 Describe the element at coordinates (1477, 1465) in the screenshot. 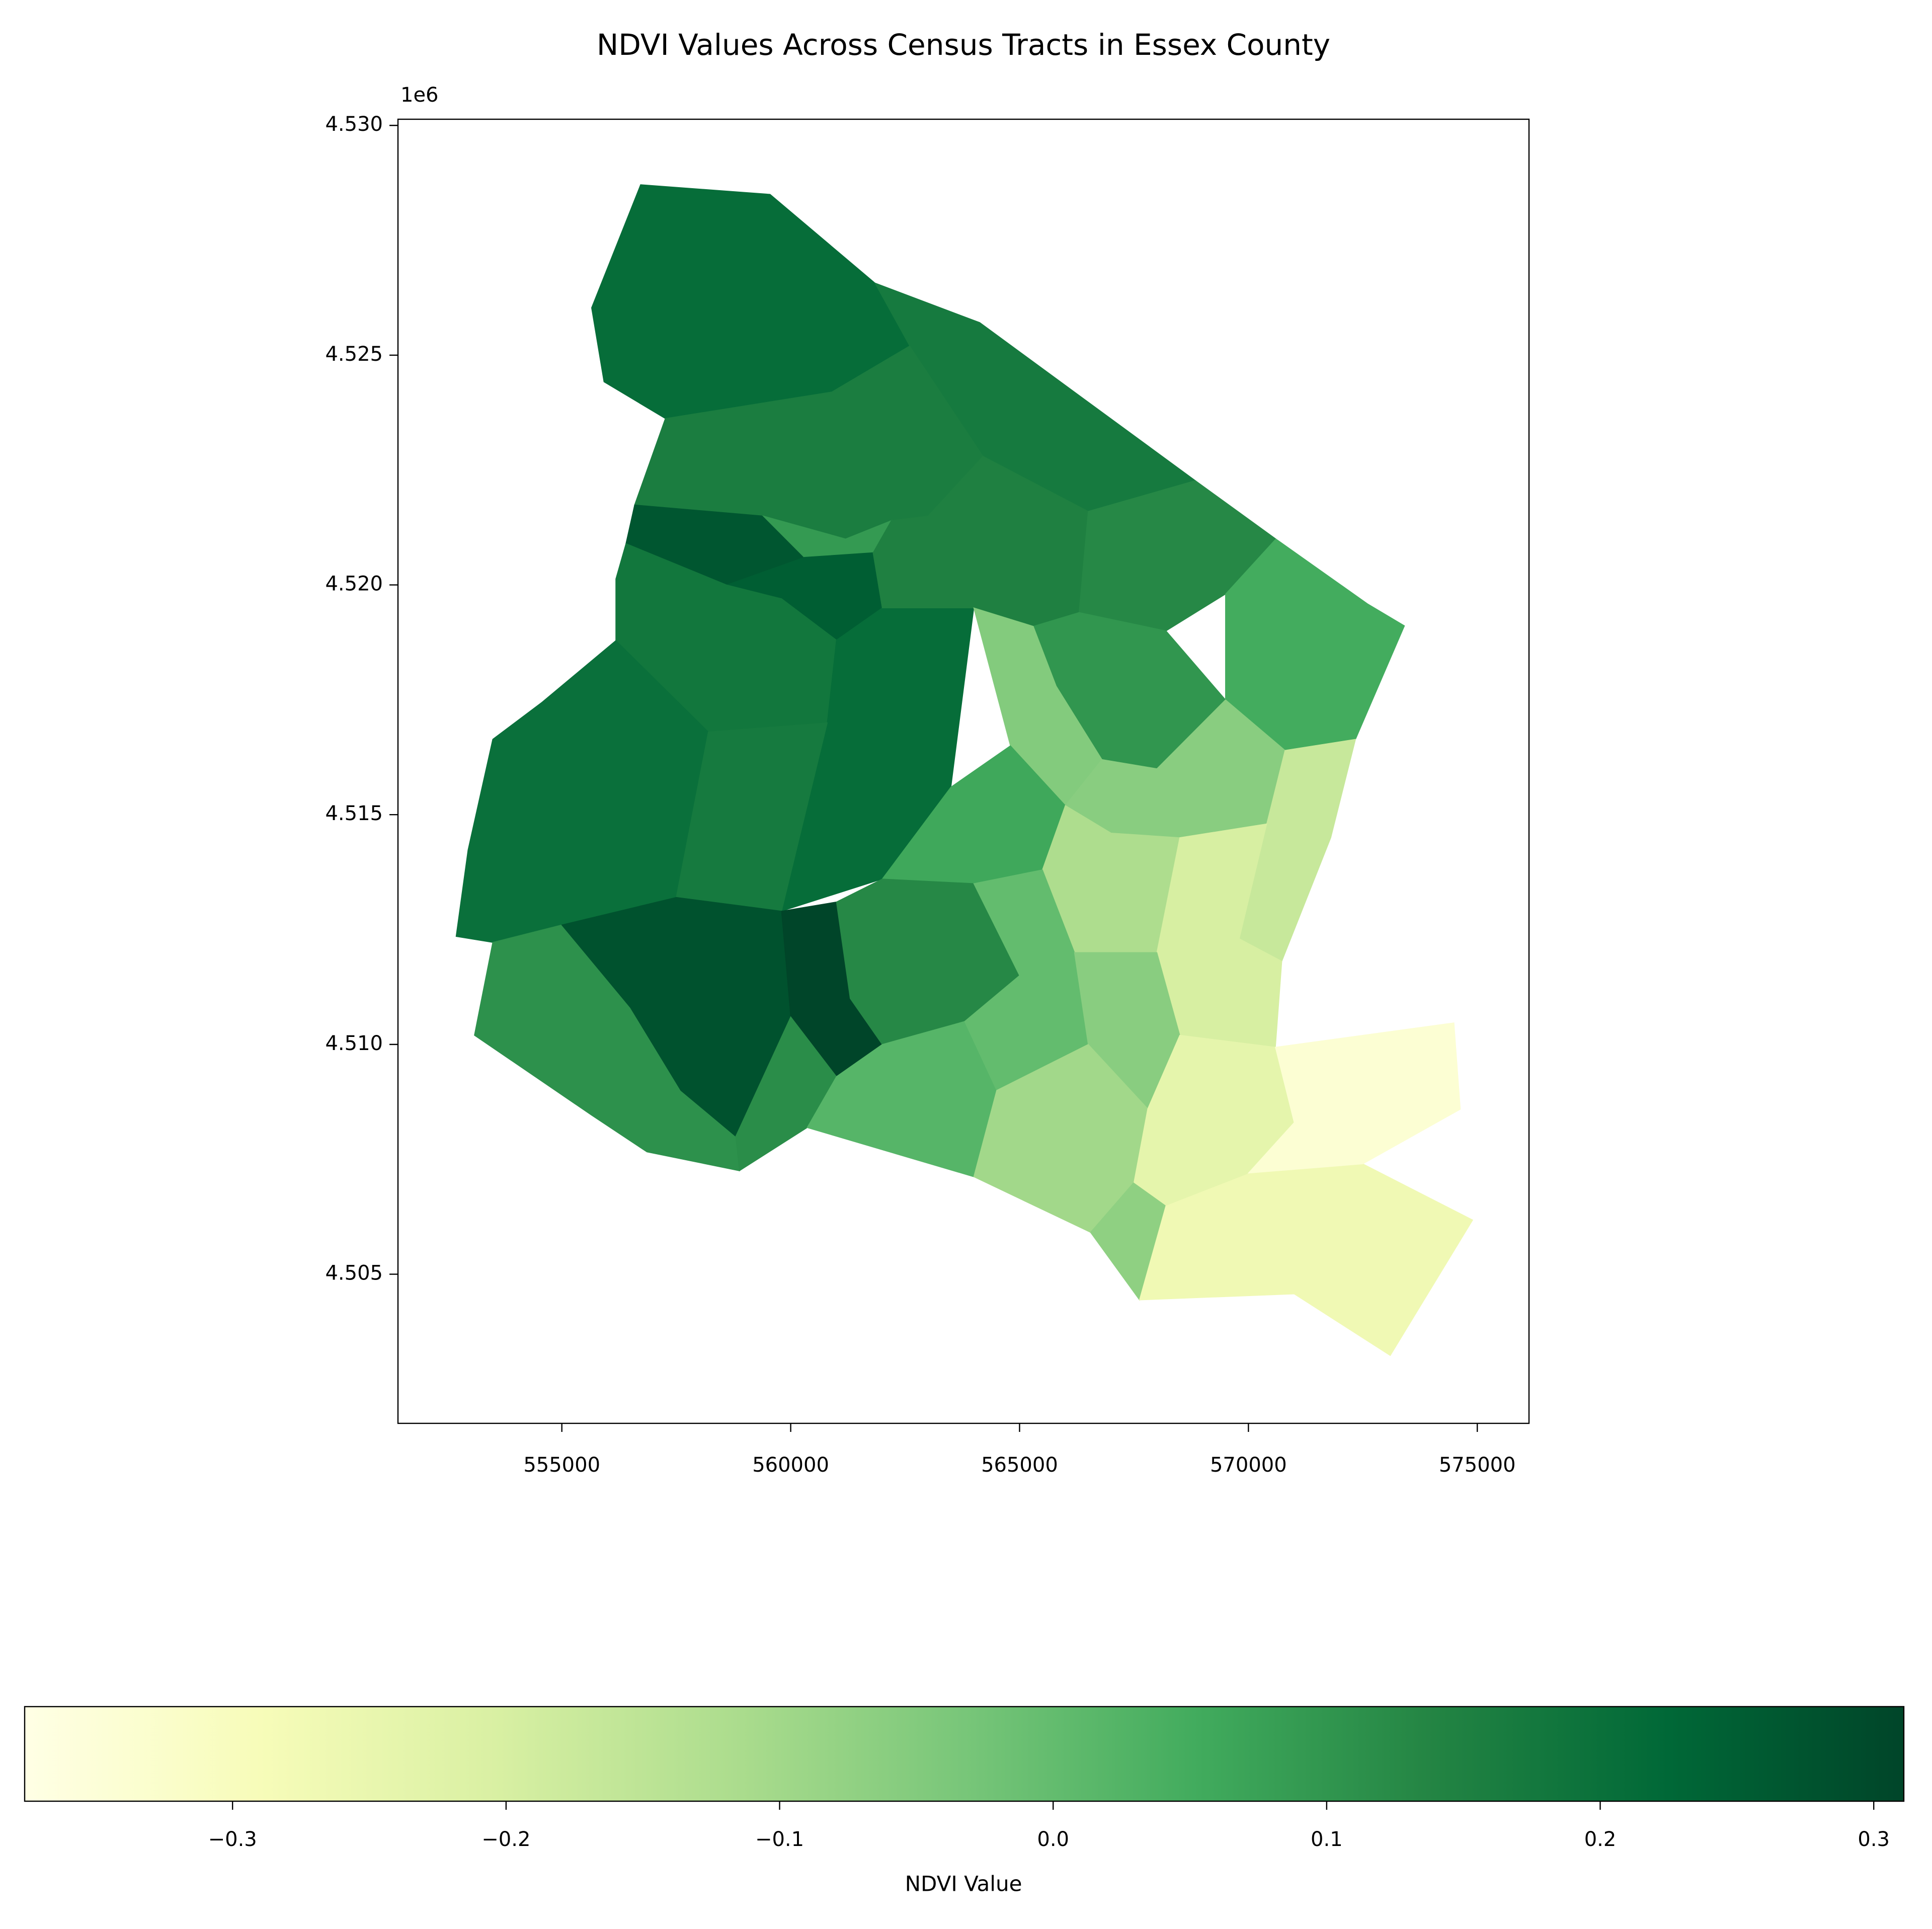

I see `x-tick-label: 575000` at that location.